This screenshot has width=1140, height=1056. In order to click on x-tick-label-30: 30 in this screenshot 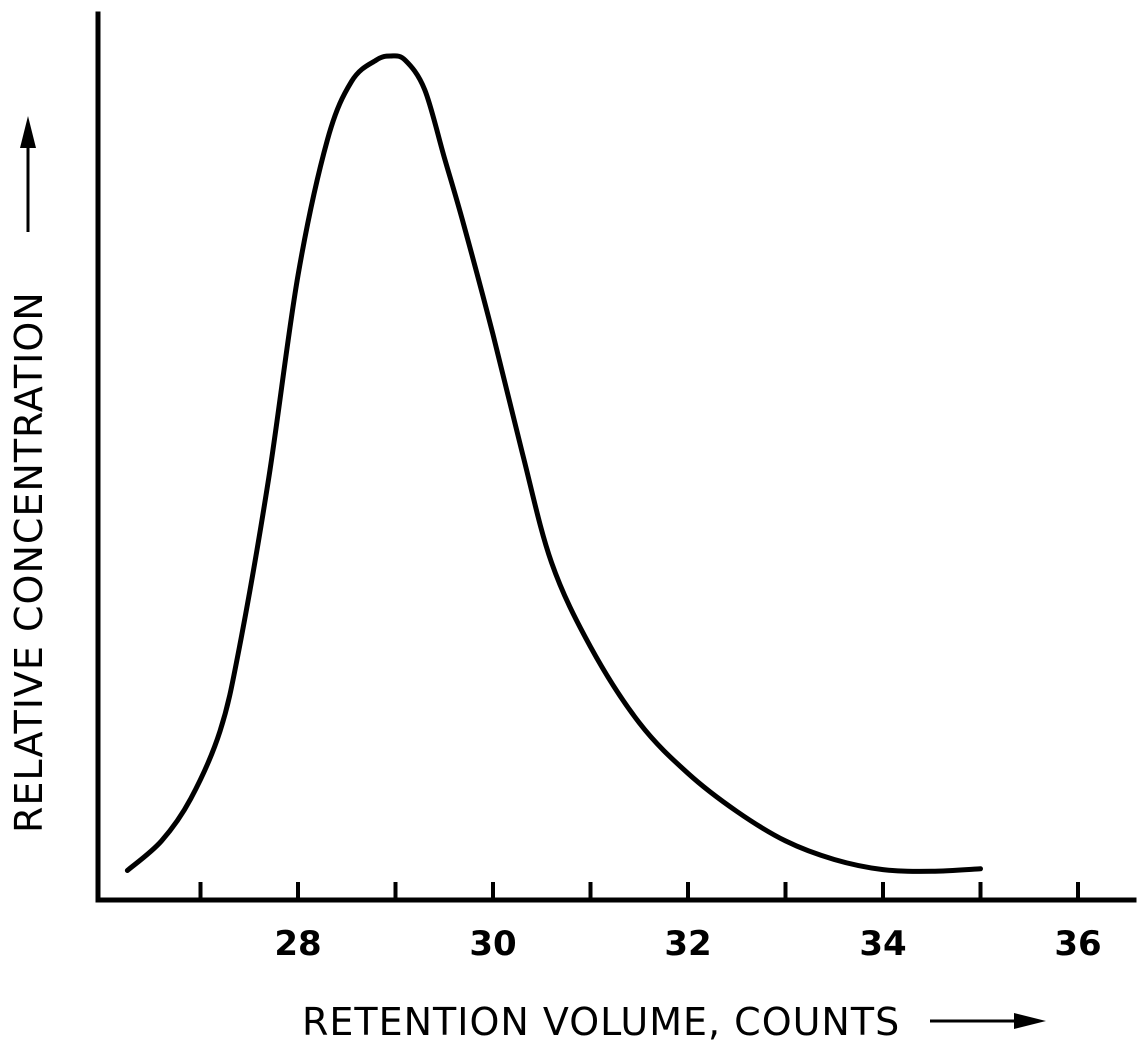, I will do `click(492, 944)`.